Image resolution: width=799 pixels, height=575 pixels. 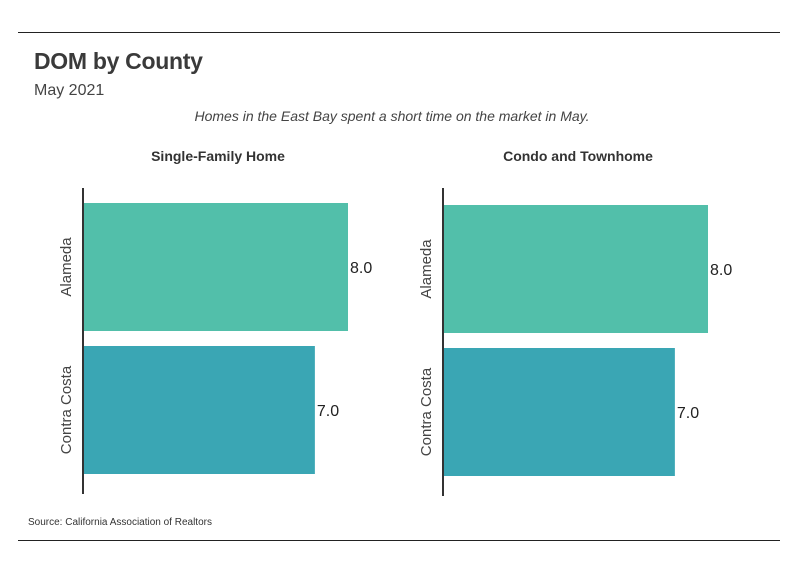 What do you see at coordinates (66, 409) in the screenshot?
I see `category-label-contra-costa-1: Contra Costa` at bounding box center [66, 409].